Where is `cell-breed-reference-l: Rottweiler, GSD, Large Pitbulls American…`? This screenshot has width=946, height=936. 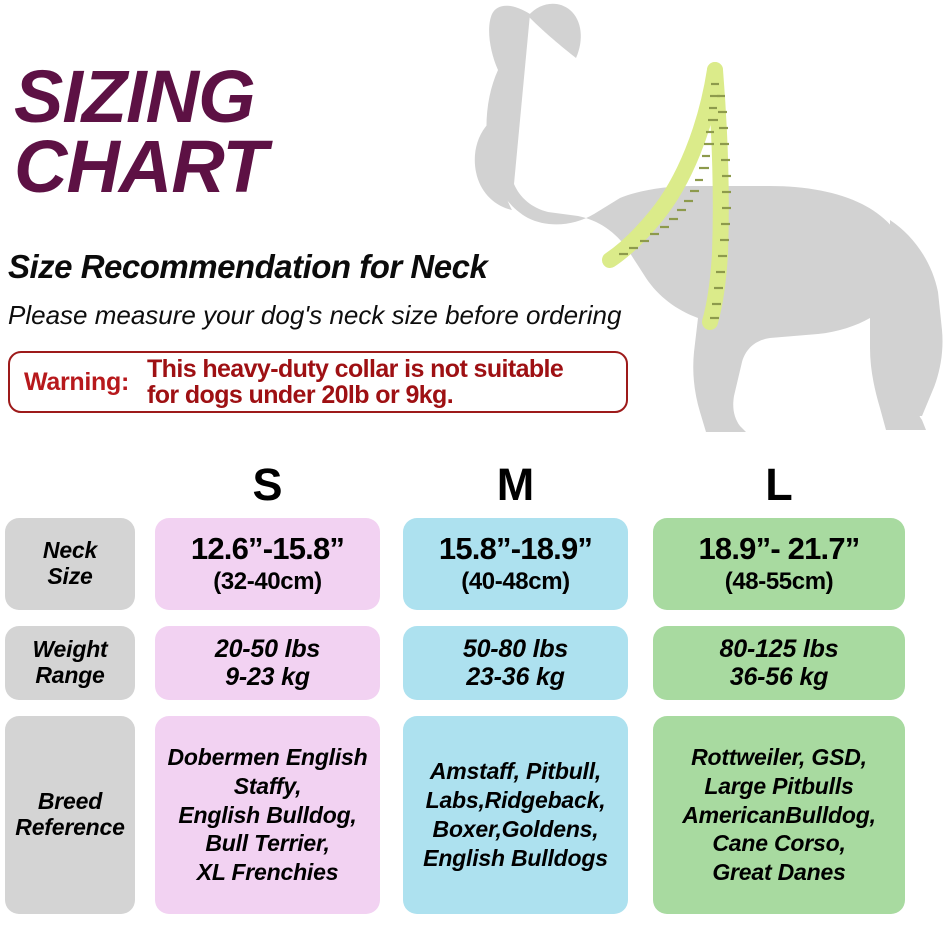
cell-breed-reference-l: Rottweiler, GSD, Large Pitbulls American… is located at coordinates (779, 815).